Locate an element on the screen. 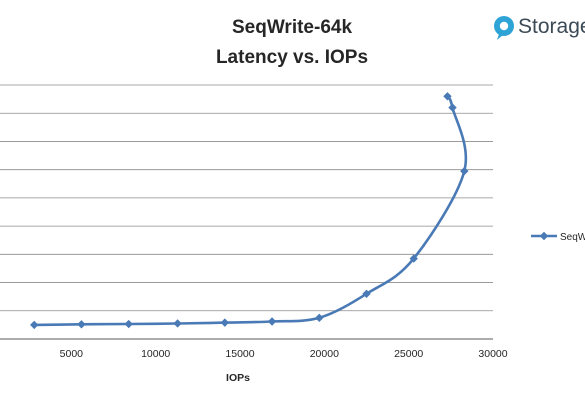  legend: SeqW is located at coordinates (558, 237).